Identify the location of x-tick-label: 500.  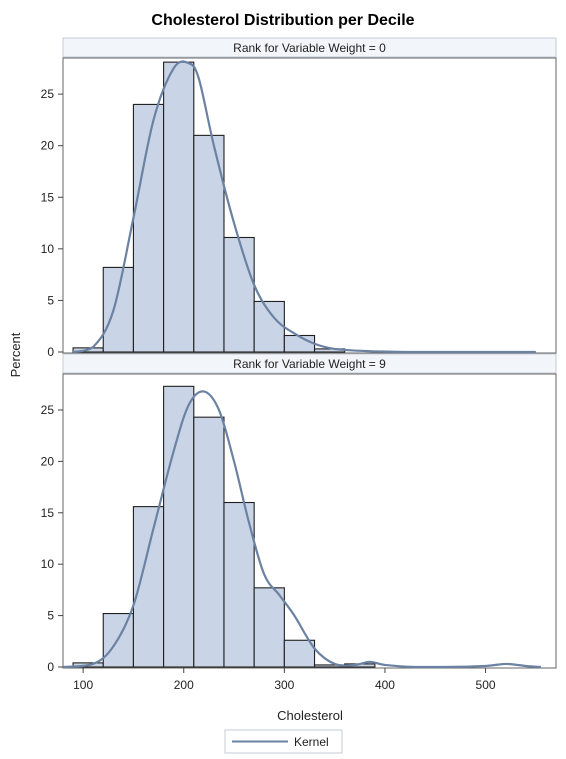
(486, 685).